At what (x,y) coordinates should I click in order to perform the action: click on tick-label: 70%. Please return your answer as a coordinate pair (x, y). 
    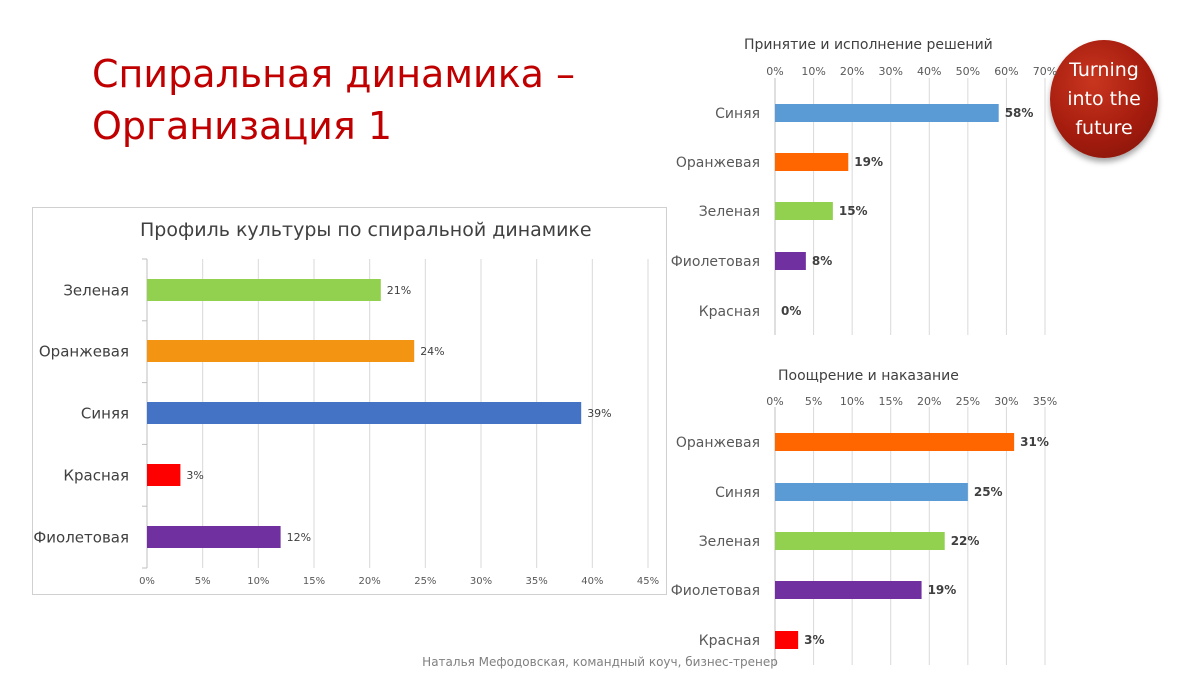
    Looking at the image, I should click on (1045, 71).